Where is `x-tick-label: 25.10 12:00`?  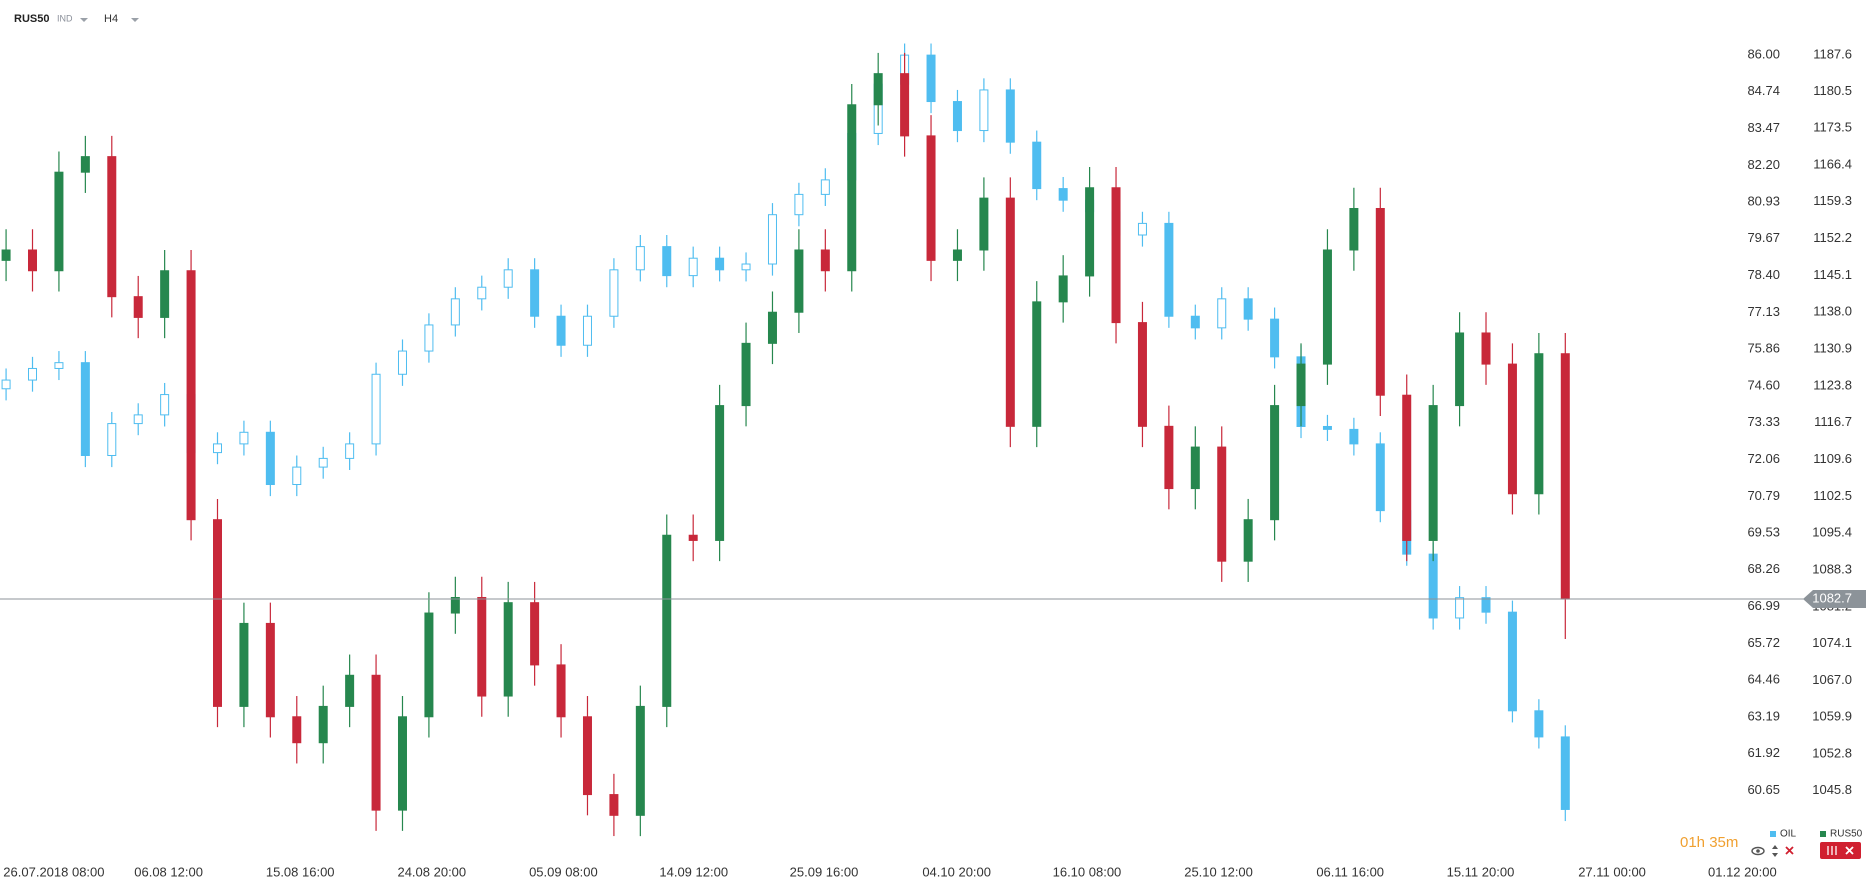 x-tick-label: 25.10 12:00 is located at coordinates (1218, 871).